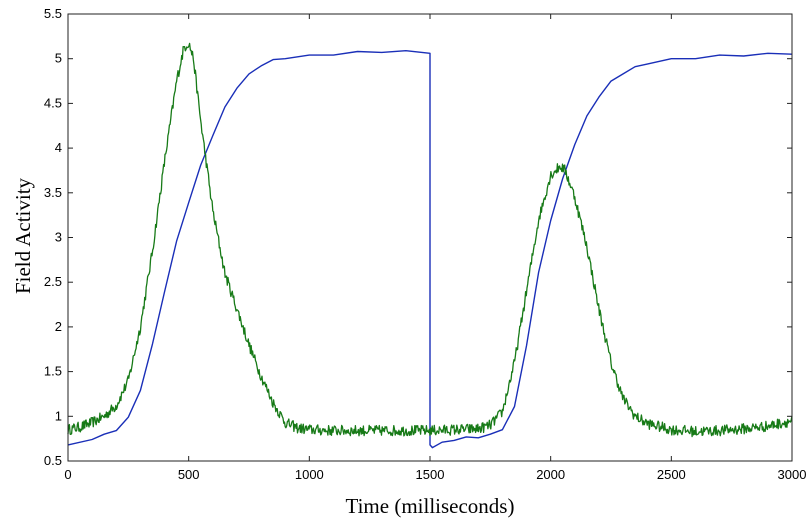 The height and width of the screenshot is (522, 812). What do you see at coordinates (58, 58) in the screenshot?
I see `y-tick-label: 5` at bounding box center [58, 58].